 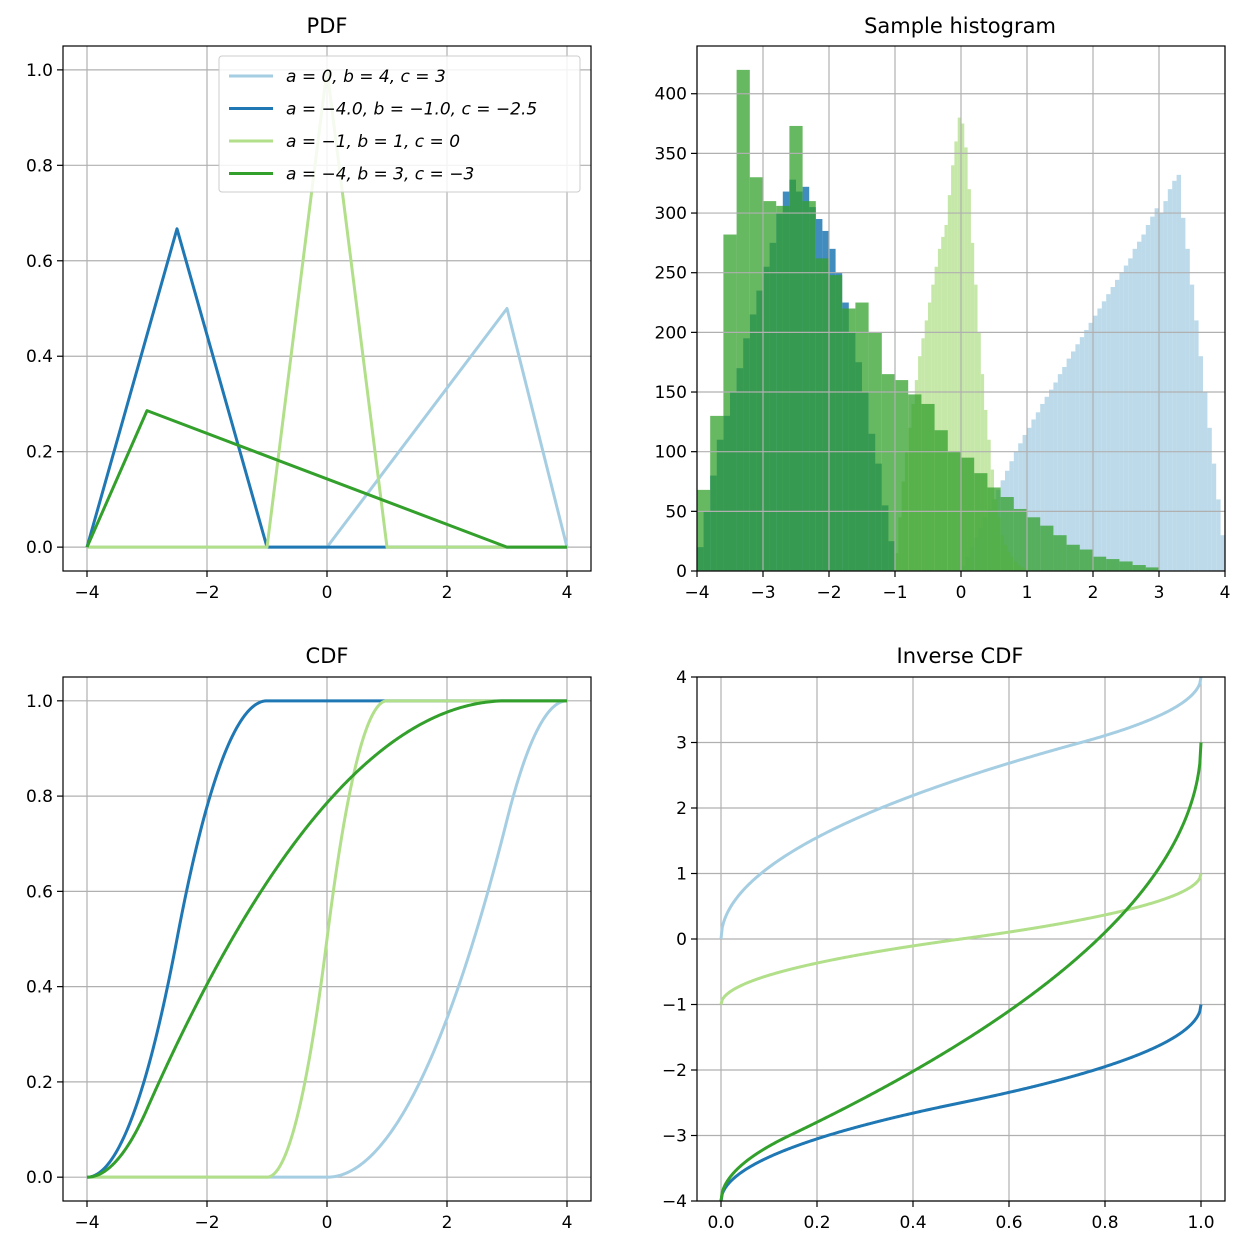 I want to click on legend-label: a = −4, b = 3, c = −3, so click(x=380, y=175).